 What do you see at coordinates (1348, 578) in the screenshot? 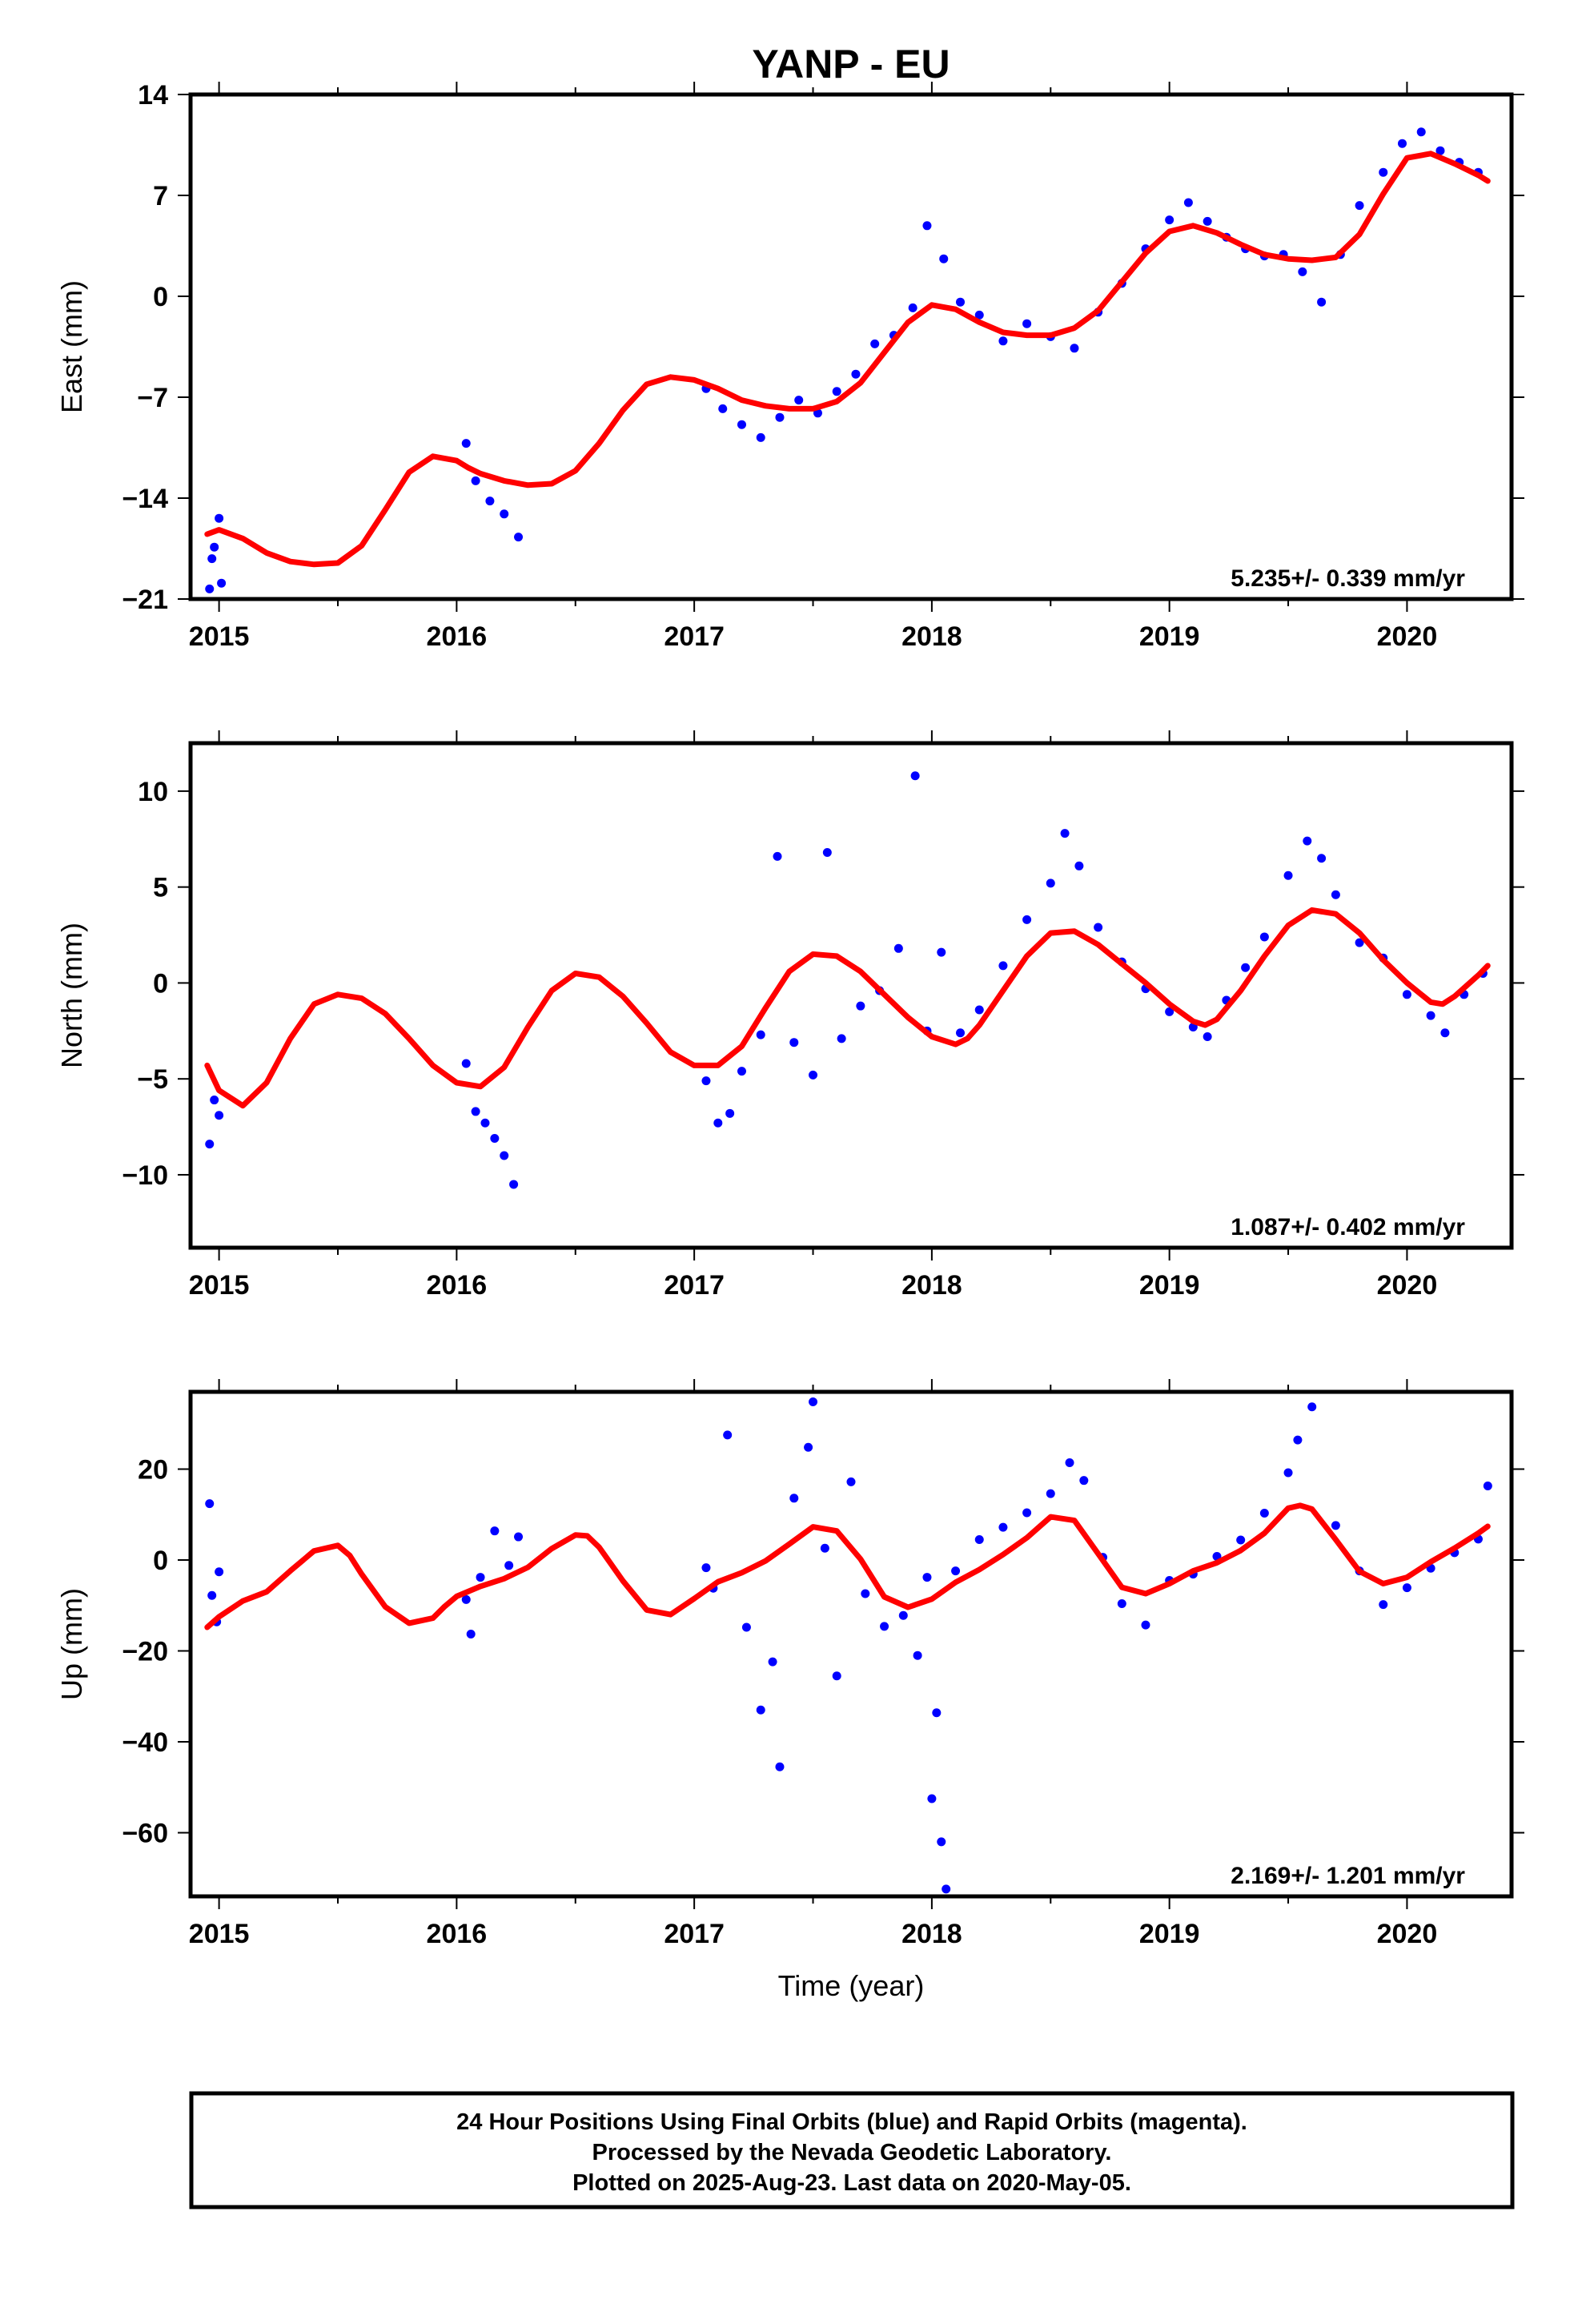
I see `velocity-label: 5.235+/- 0.339 mm/yr` at bounding box center [1348, 578].